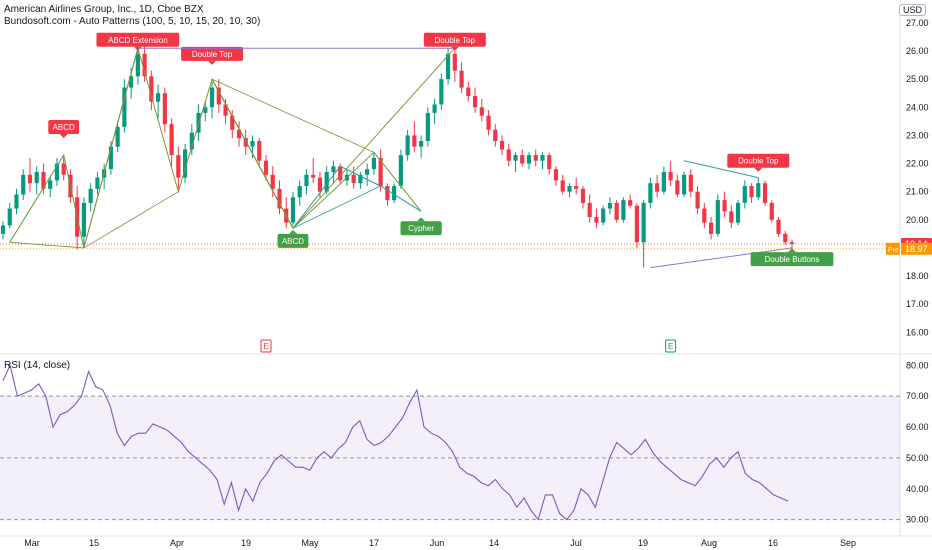 The width and height of the screenshot is (932, 550). I want to click on time-tick-label: Jun, so click(437, 543).